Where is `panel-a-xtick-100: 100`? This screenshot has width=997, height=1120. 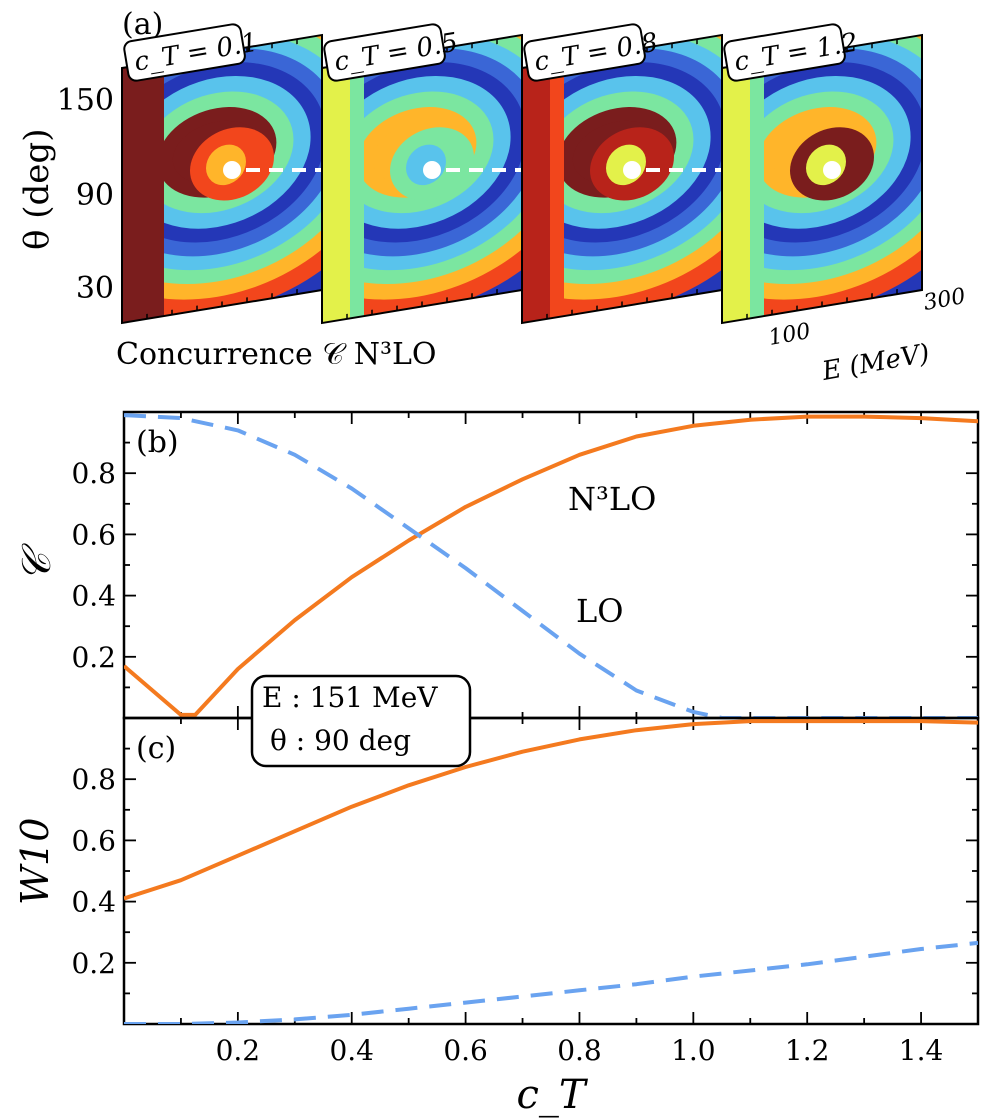 panel-a-xtick-100: 100 is located at coordinates (790, 335).